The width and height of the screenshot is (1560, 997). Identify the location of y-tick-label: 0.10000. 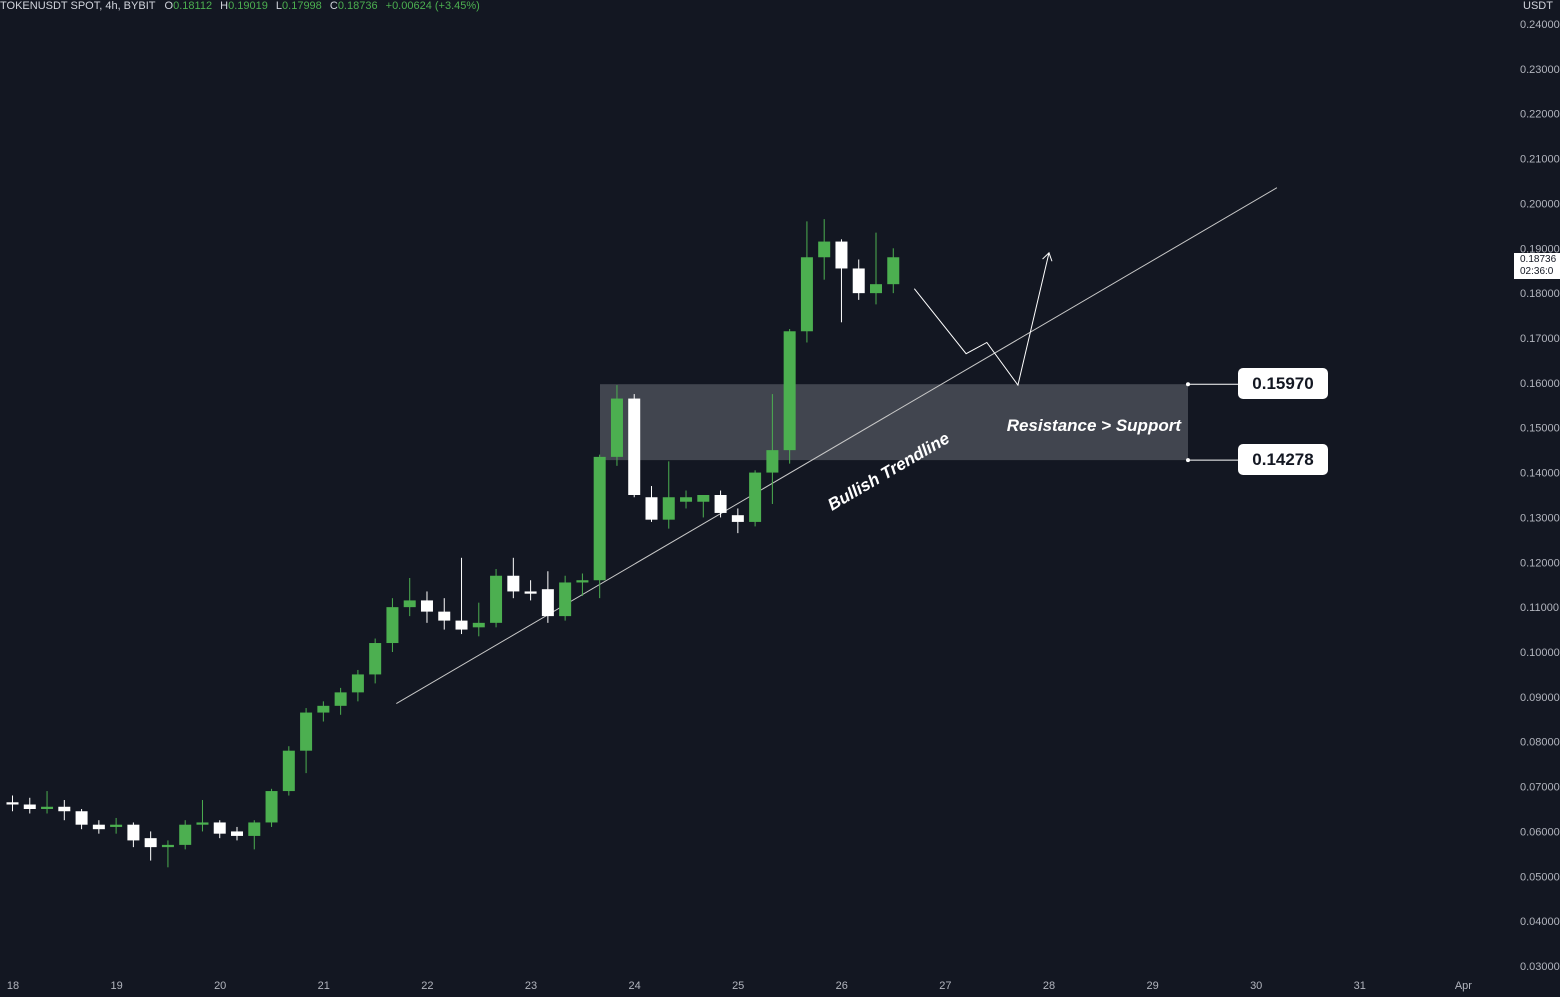
(1540, 653).